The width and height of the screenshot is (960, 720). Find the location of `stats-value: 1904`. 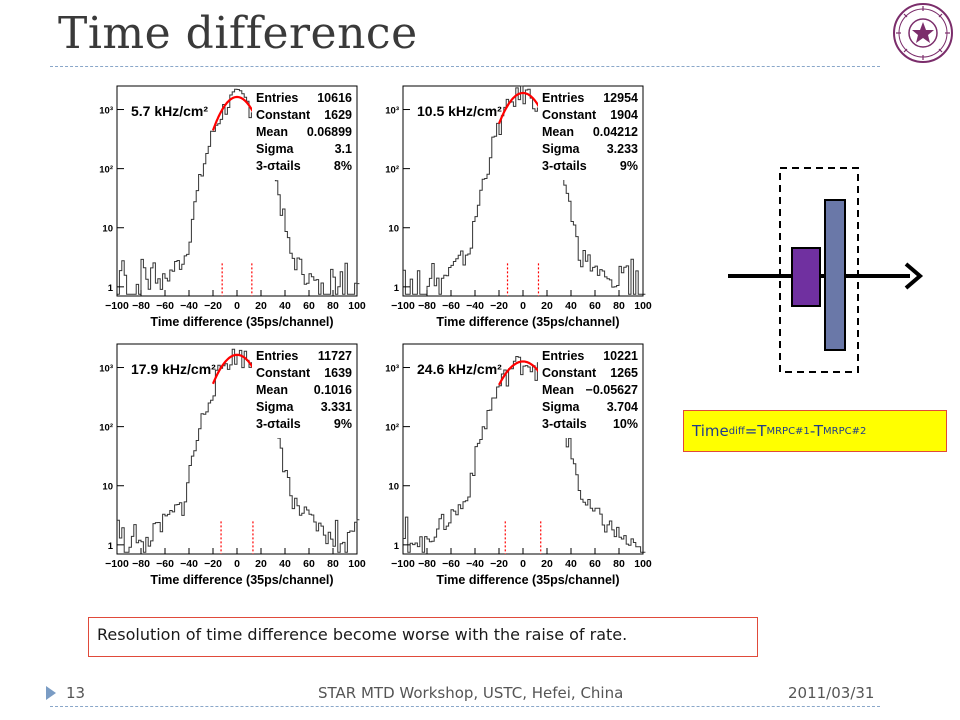

stats-value: 1904 is located at coordinates (624, 115).